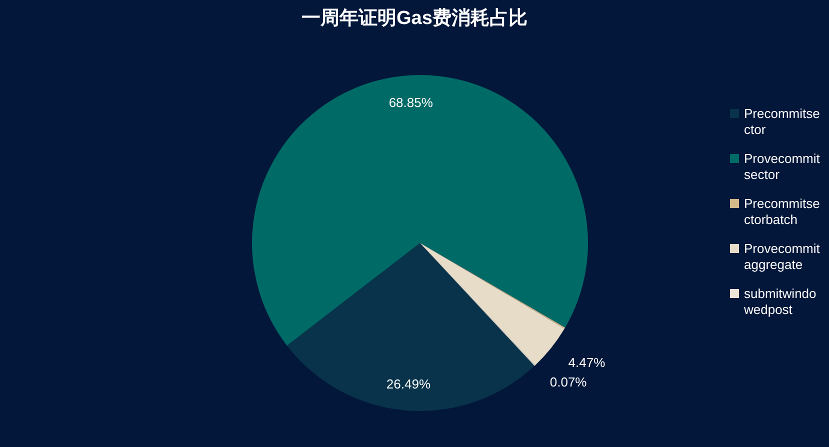  What do you see at coordinates (415, 18) in the screenshot?
I see `chart-title: 一周年证明Gas费消耗占比` at bounding box center [415, 18].